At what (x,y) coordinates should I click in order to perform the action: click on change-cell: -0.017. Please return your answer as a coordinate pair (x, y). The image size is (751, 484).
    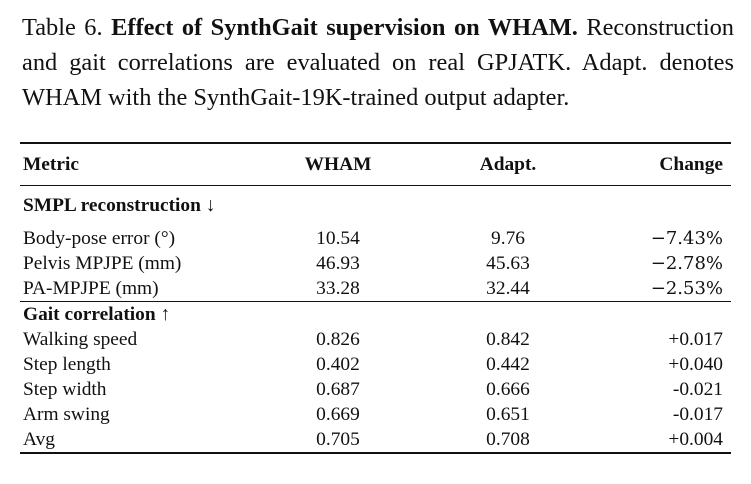
    Looking at the image, I should click on (697, 414).